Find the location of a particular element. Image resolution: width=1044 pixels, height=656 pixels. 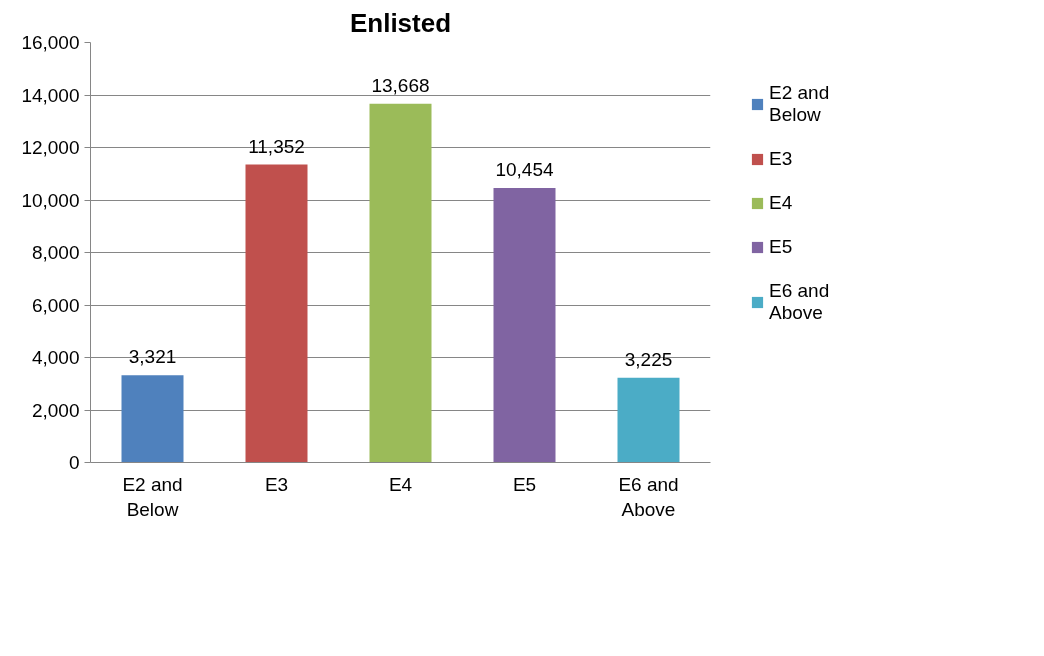

x-tick-label: E6 and Above is located at coordinates (648, 496).